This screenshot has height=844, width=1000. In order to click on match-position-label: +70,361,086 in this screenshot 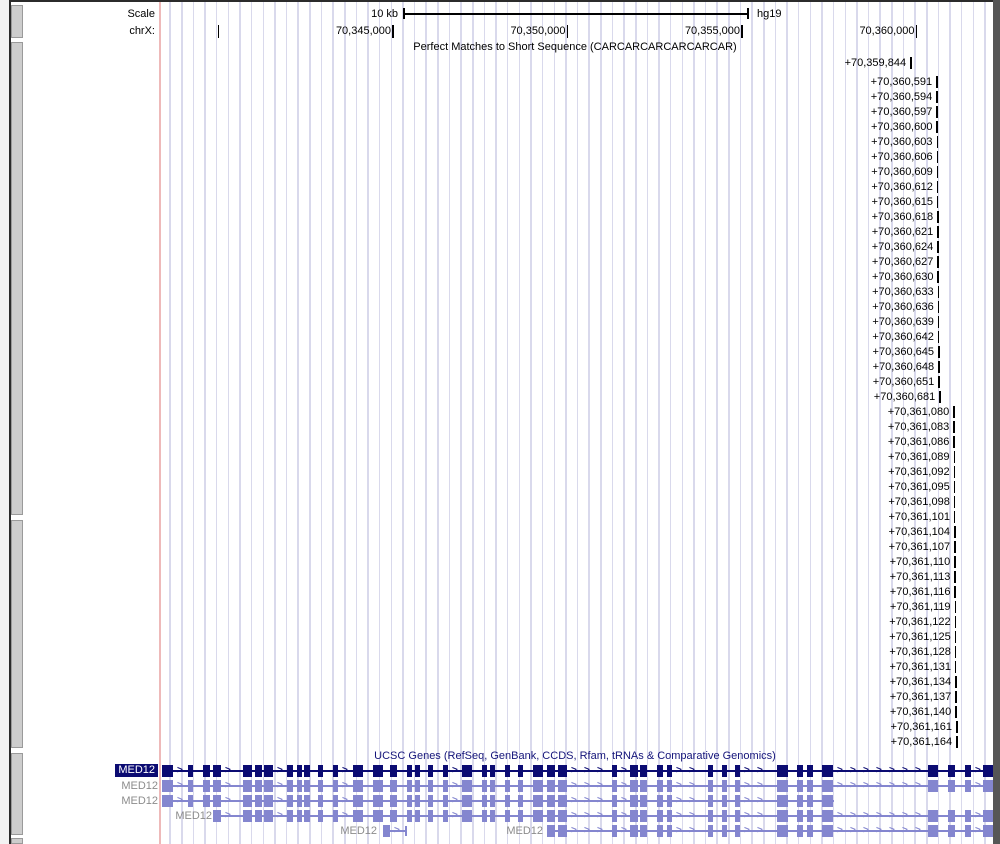, I will do `click(918, 442)`.